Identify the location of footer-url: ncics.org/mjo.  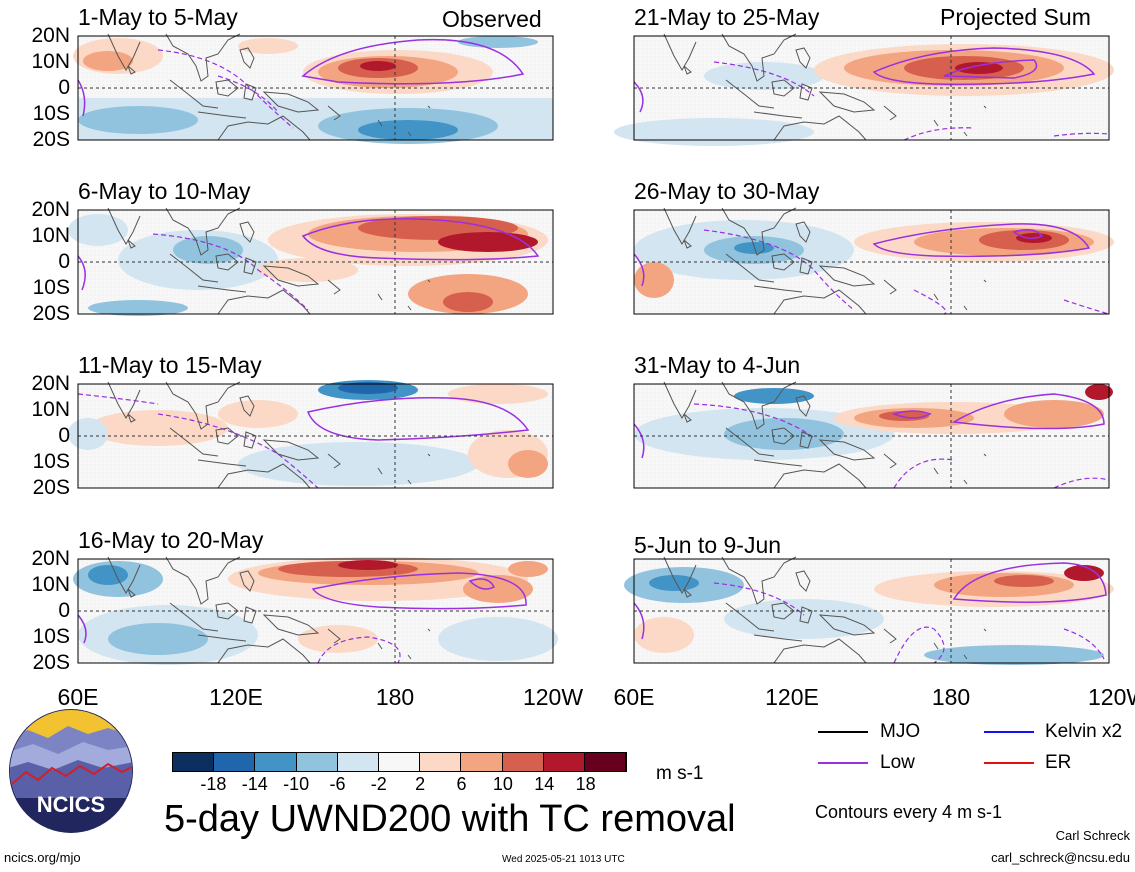
(42, 857).